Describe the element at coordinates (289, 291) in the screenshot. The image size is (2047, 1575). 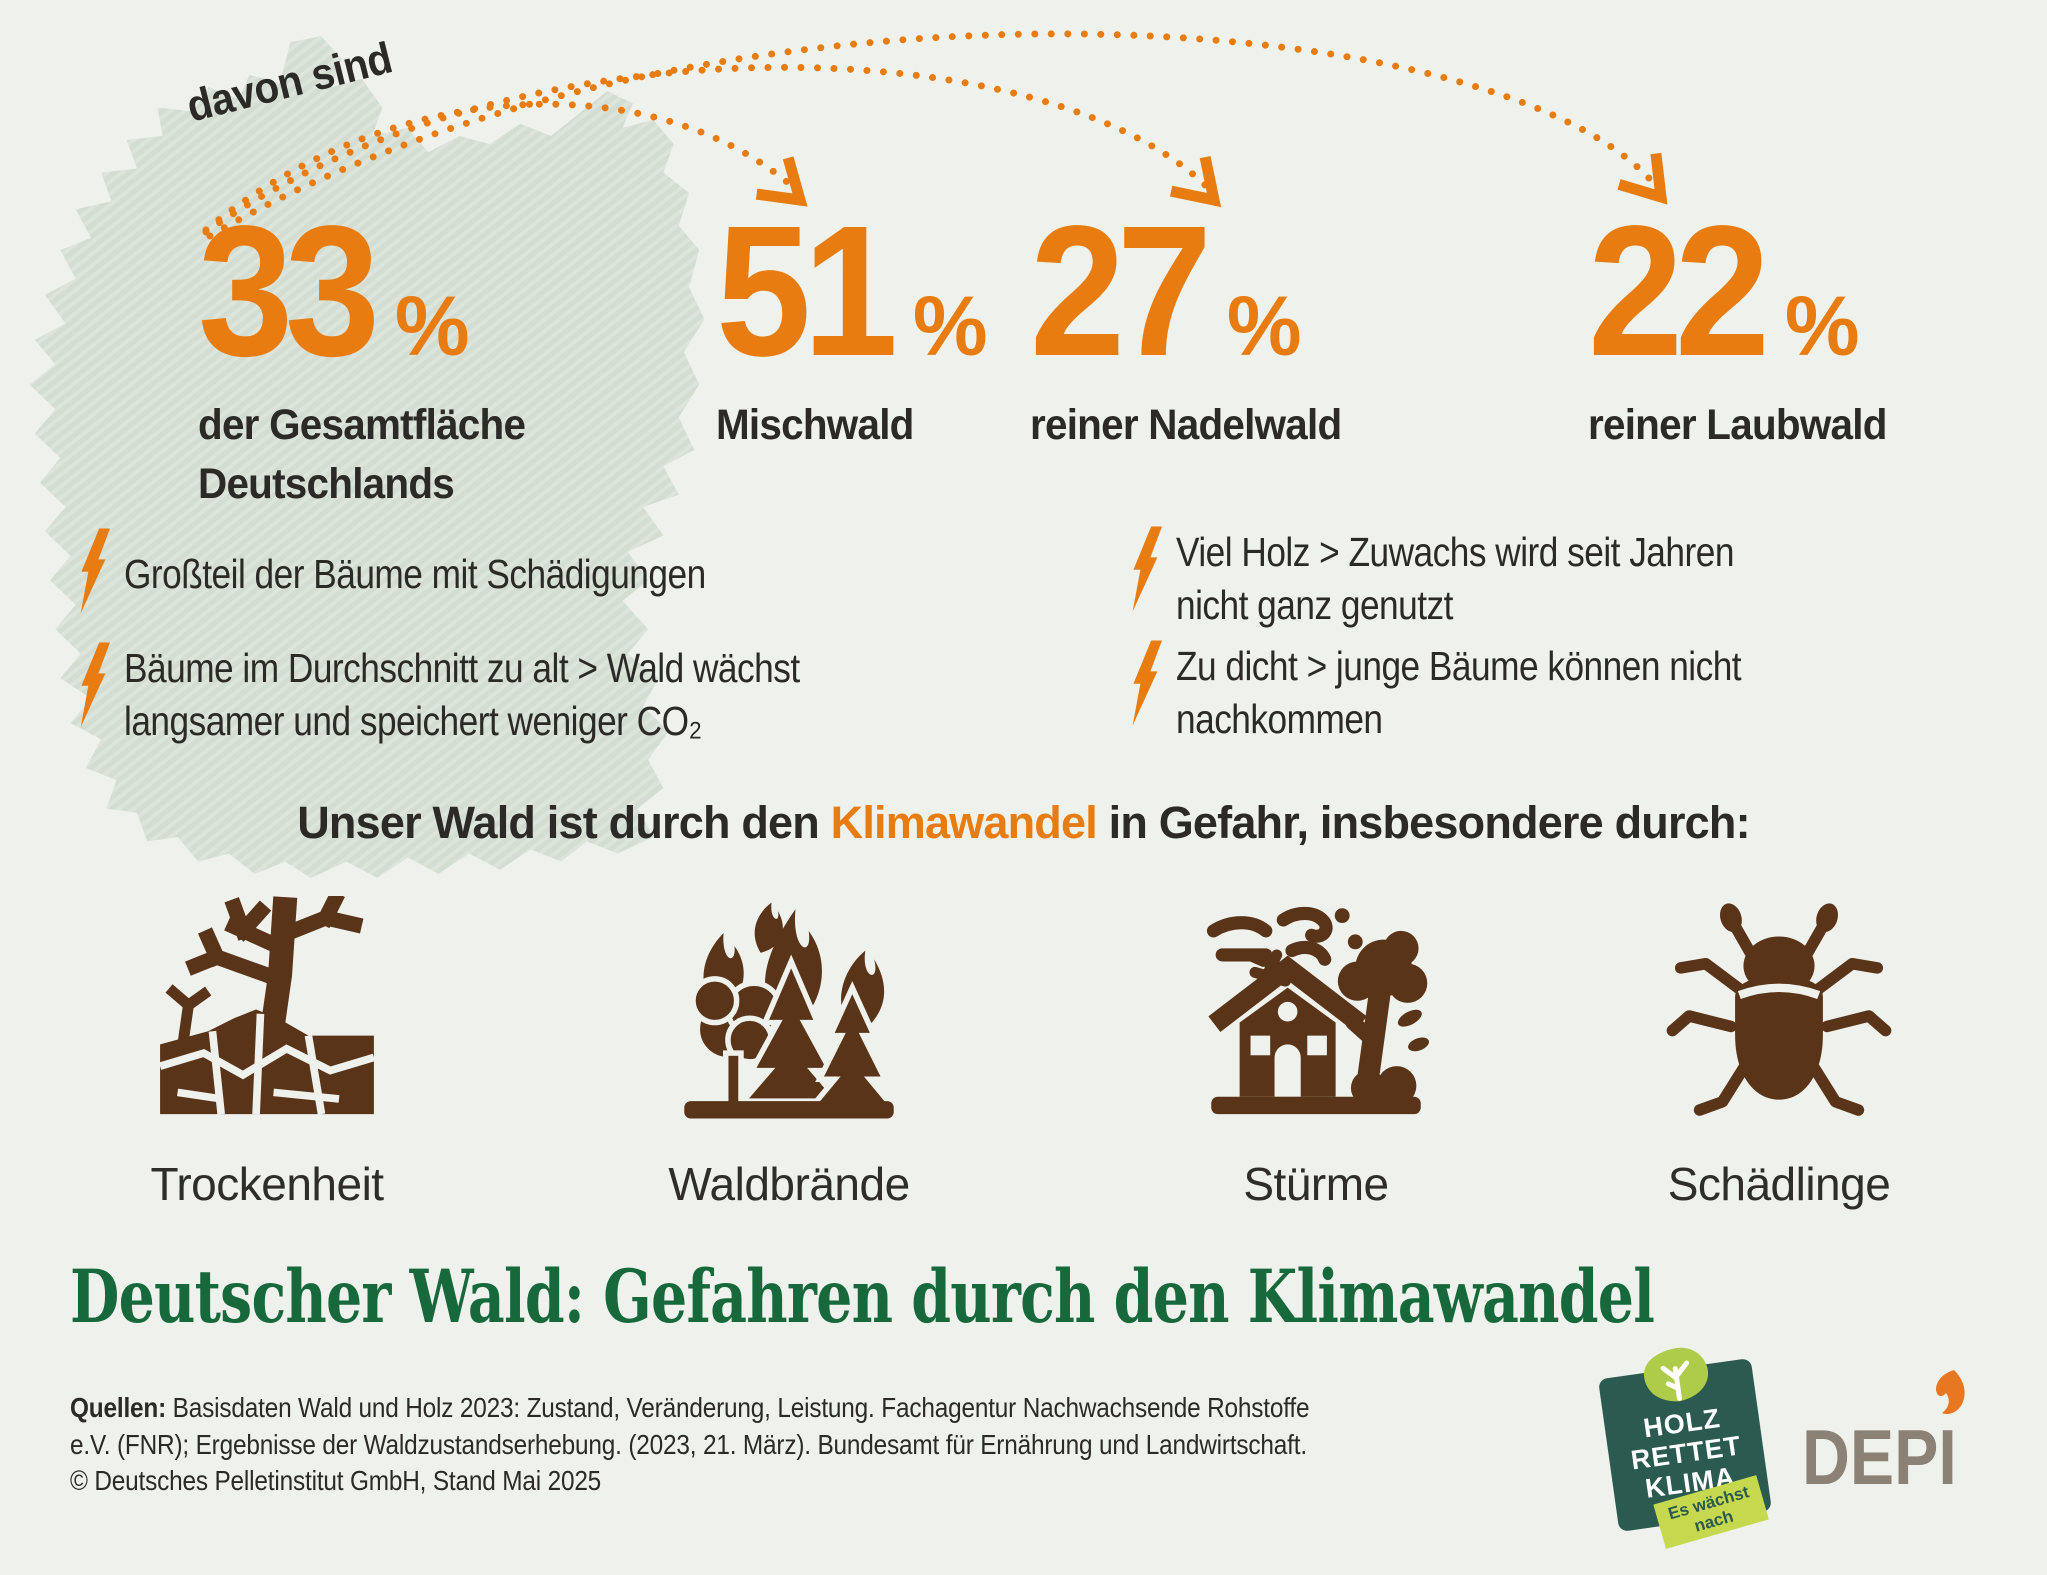
I see `stat-value: 33` at that location.